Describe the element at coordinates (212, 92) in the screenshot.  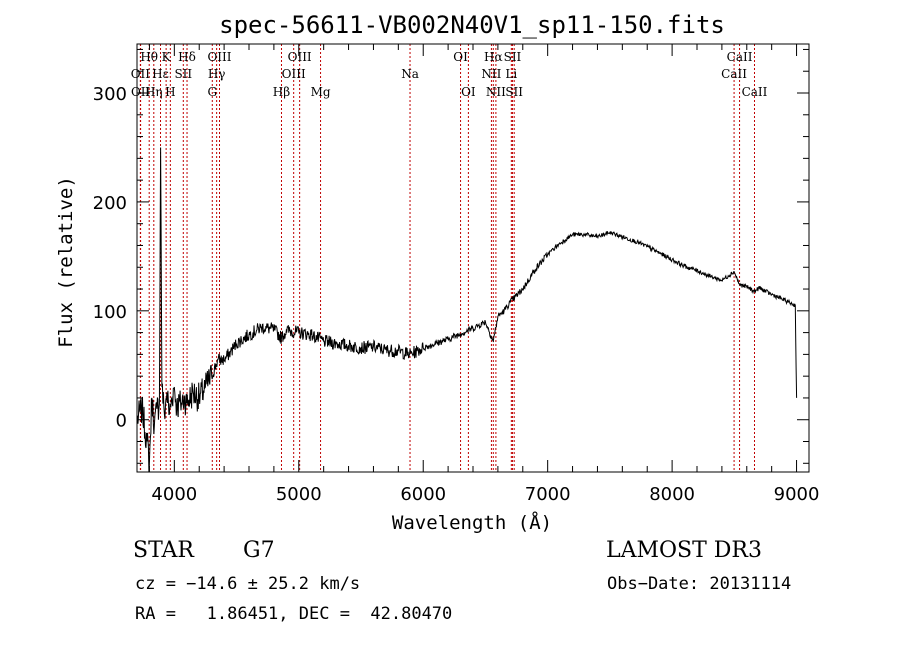
I see `spectral-line-label: G` at that location.